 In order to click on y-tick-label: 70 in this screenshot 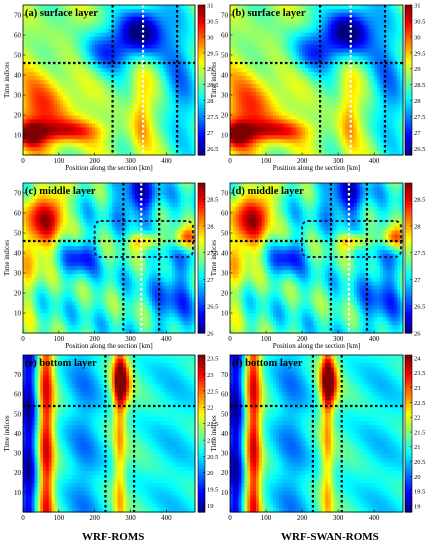, I will do `click(18, 15)`.